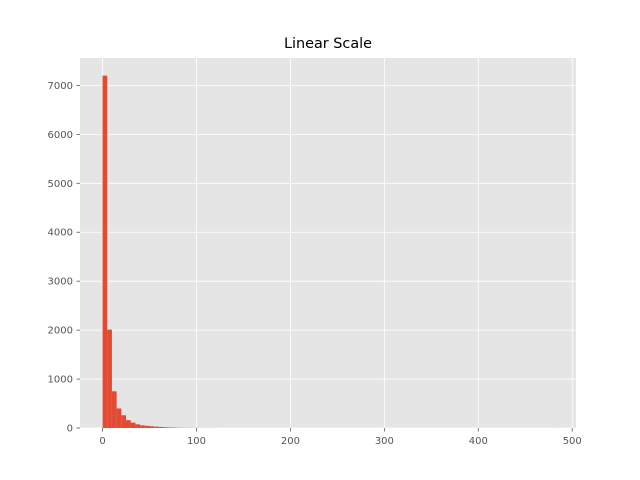 This screenshot has width=640, height=480. Describe the element at coordinates (102, 441) in the screenshot. I see `x-tick-label: 0` at that location.